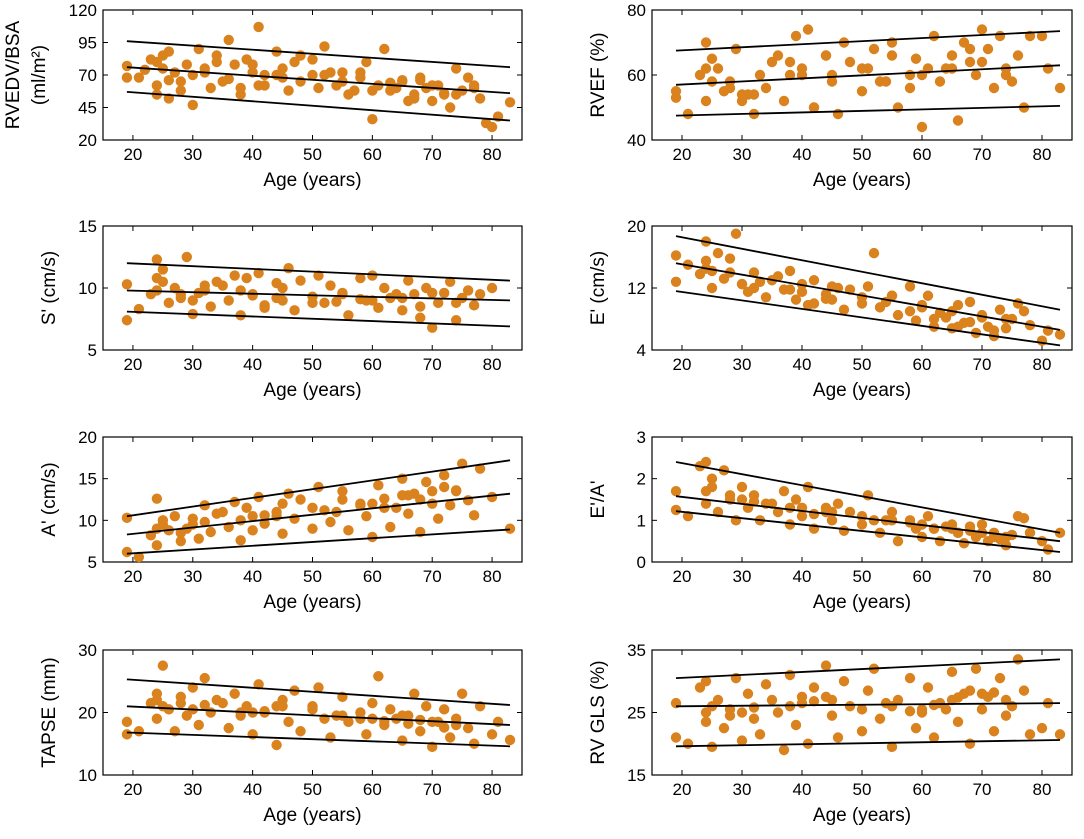  Describe the element at coordinates (636, 75) in the screenshot. I see `y-tick-label: 60` at that location.